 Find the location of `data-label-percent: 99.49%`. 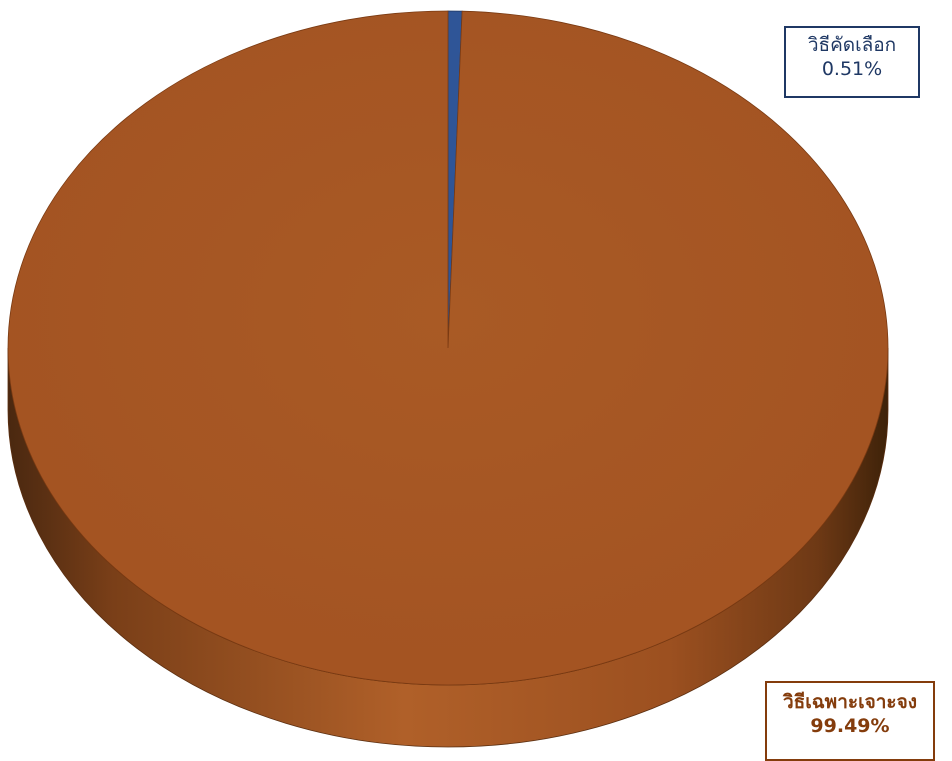

data-label-percent: 99.49% is located at coordinates (850, 725).